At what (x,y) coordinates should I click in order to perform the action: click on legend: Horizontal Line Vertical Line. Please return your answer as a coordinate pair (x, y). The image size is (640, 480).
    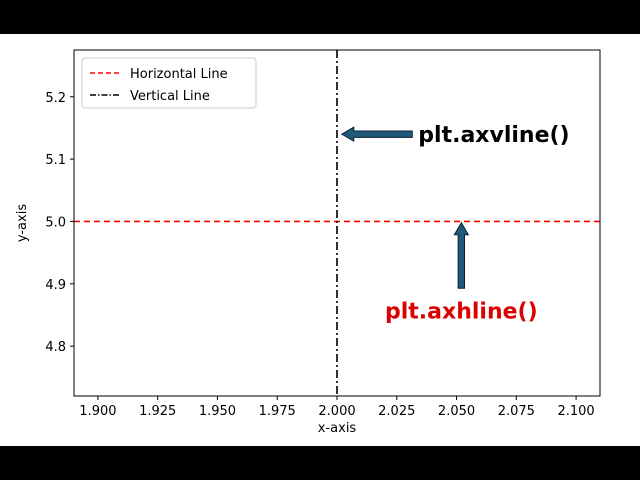
    Looking at the image, I should click on (169, 83).